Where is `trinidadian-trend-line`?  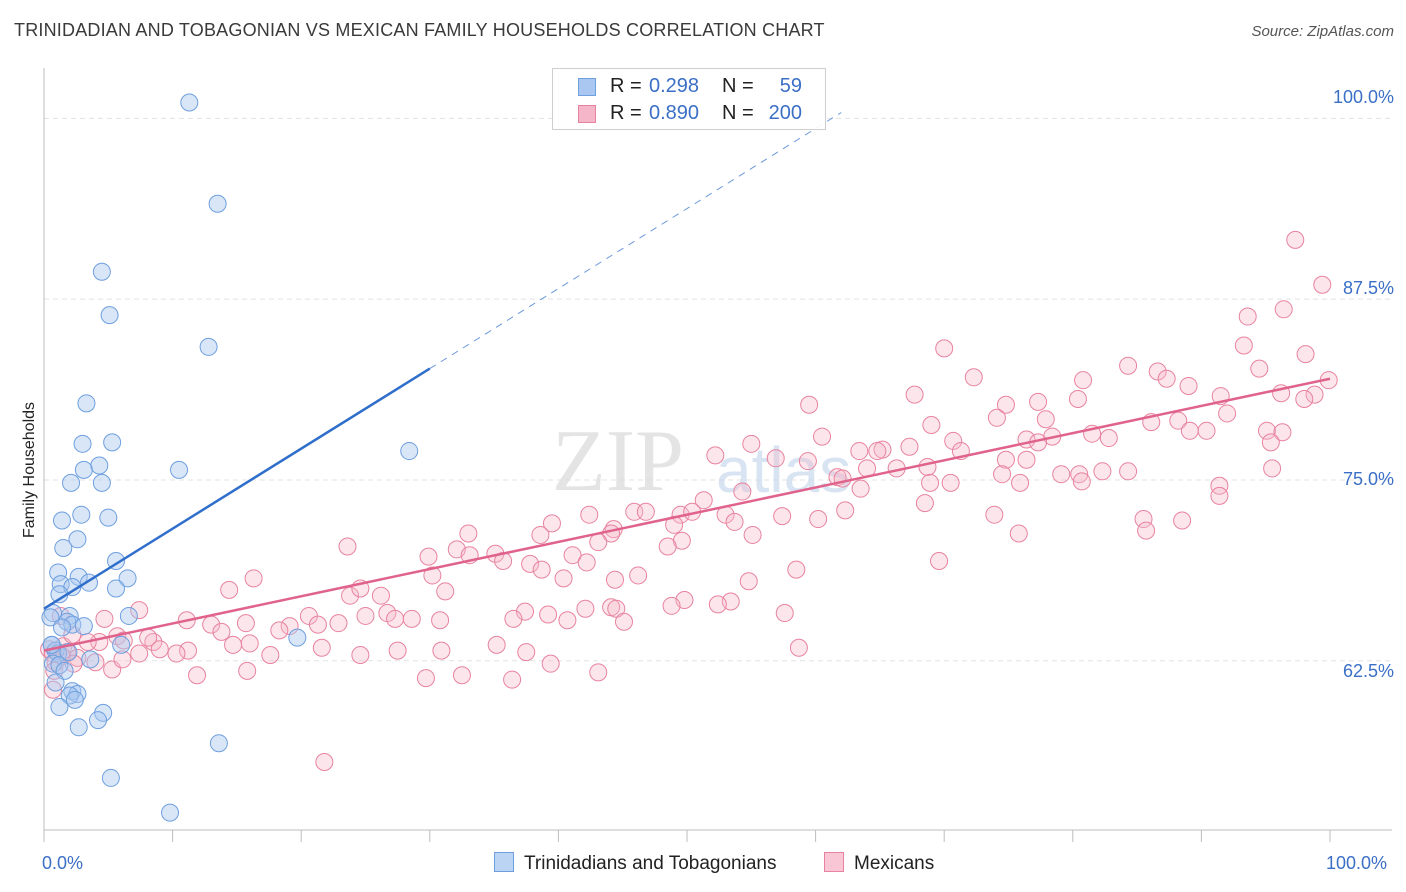
trinidadian-trend-line is located at coordinates (237, 488).